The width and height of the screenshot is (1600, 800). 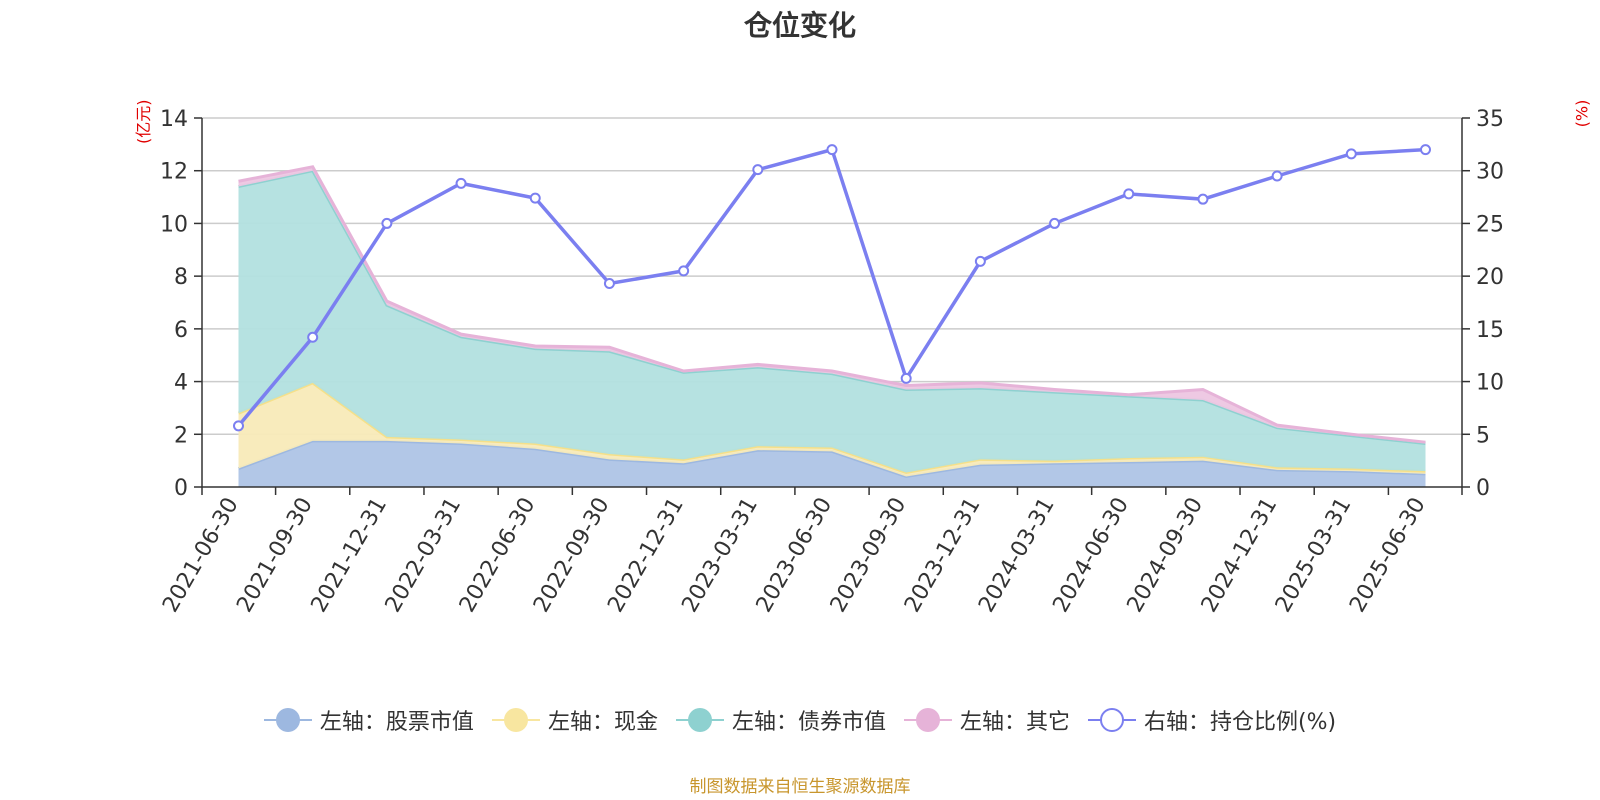 I want to click on x-axis-tick-label: 2022-12-31, so click(x=646, y=555).